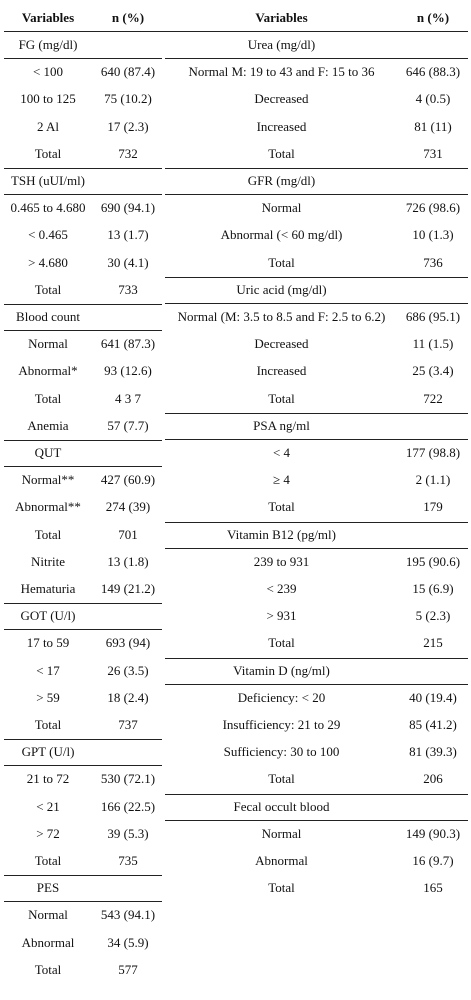  What do you see at coordinates (128, 833) in the screenshot?
I see `left-row-value: 39 (5.3)` at bounding box center [128, 833].